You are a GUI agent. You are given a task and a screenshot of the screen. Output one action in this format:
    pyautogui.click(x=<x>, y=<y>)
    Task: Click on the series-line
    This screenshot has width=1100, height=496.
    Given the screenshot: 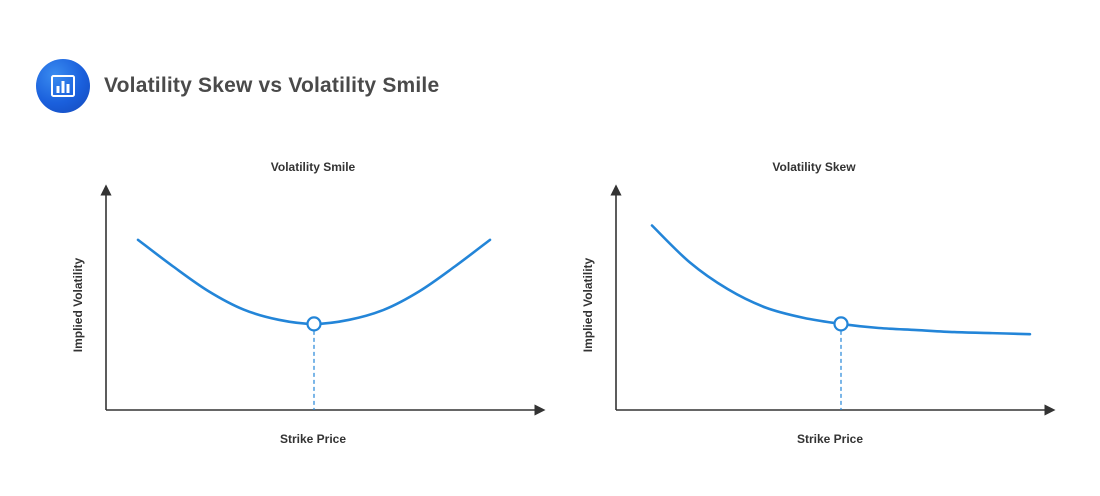 What is the action you would take?
    pyautogui.click(x=314, y=282)
    